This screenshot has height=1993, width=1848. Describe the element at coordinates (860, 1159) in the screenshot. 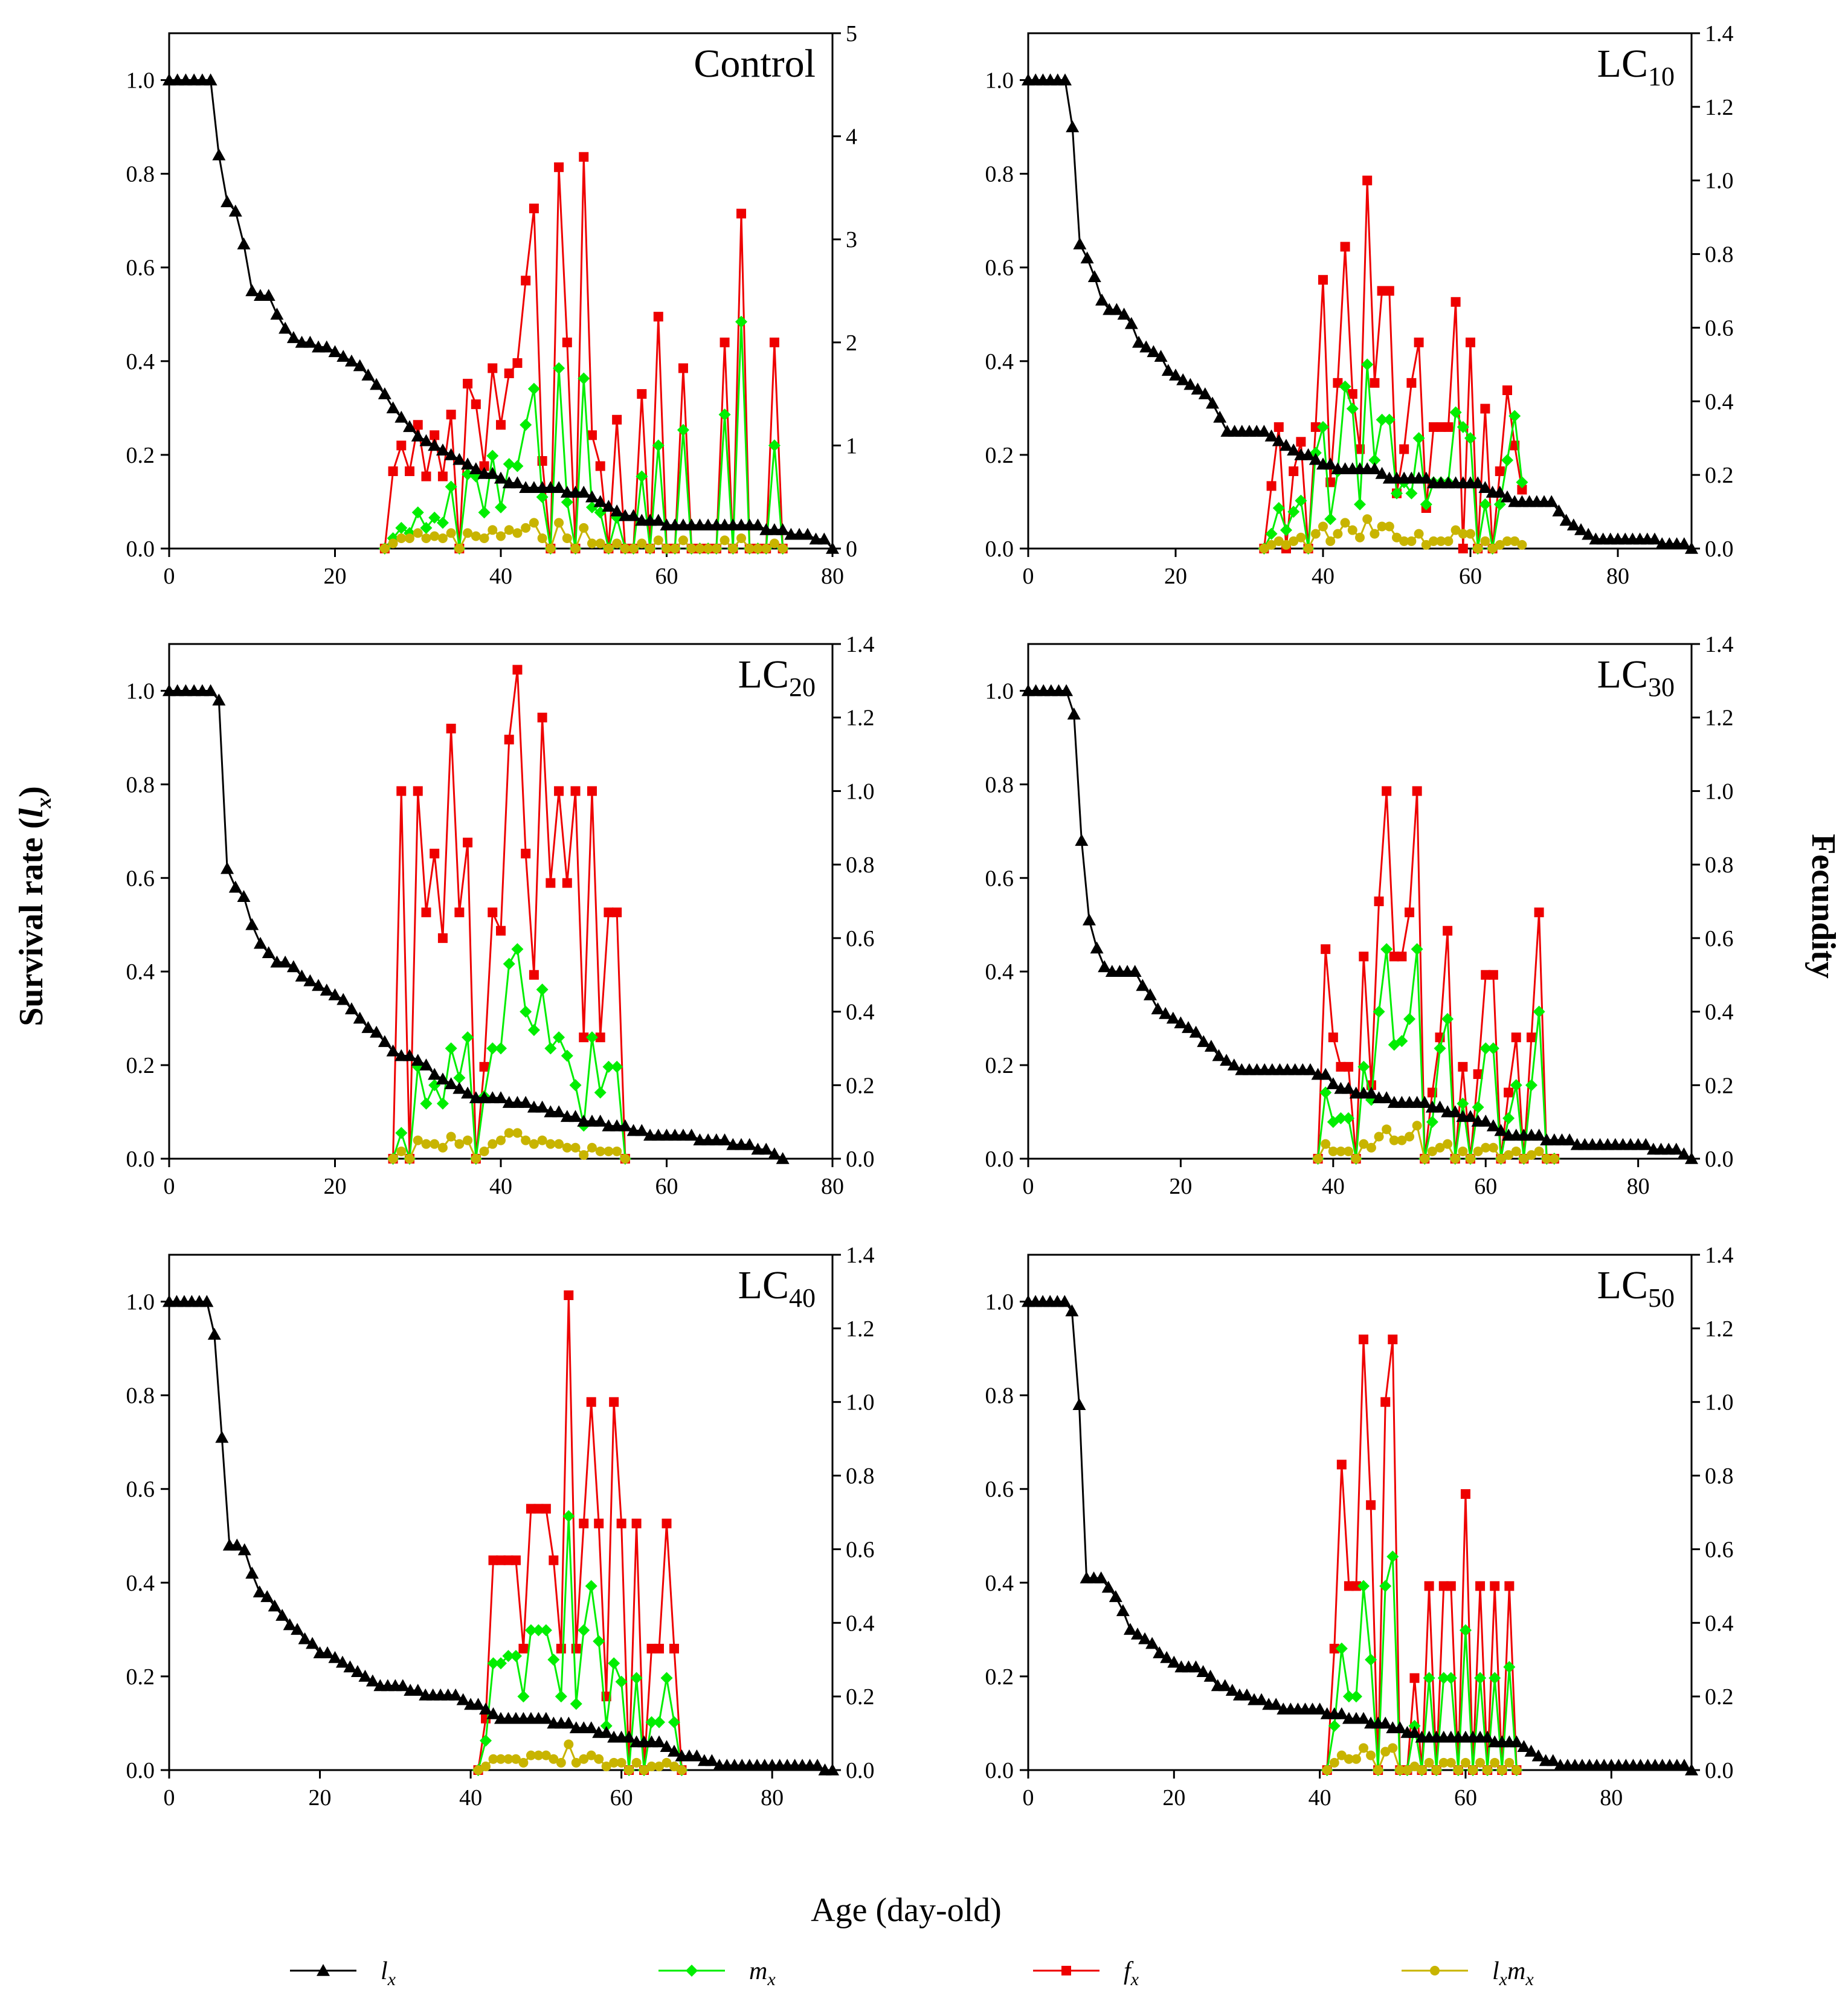

I see `y-right-tick-label: 0.0` at that location.